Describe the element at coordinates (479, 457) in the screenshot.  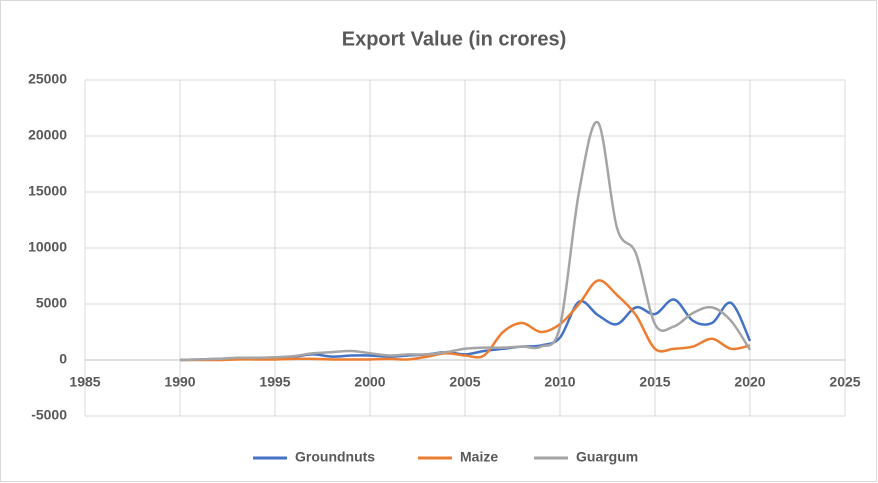
I see `legend-label: Maize` at that location.